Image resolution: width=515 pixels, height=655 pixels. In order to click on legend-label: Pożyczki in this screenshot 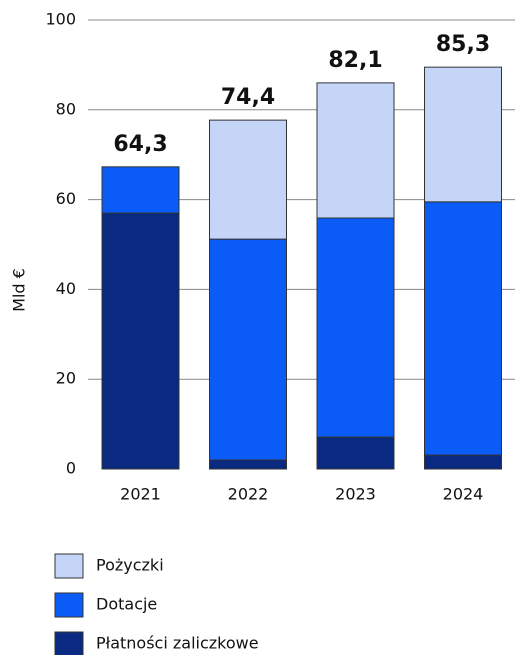, I will do `click(130, 565)`.